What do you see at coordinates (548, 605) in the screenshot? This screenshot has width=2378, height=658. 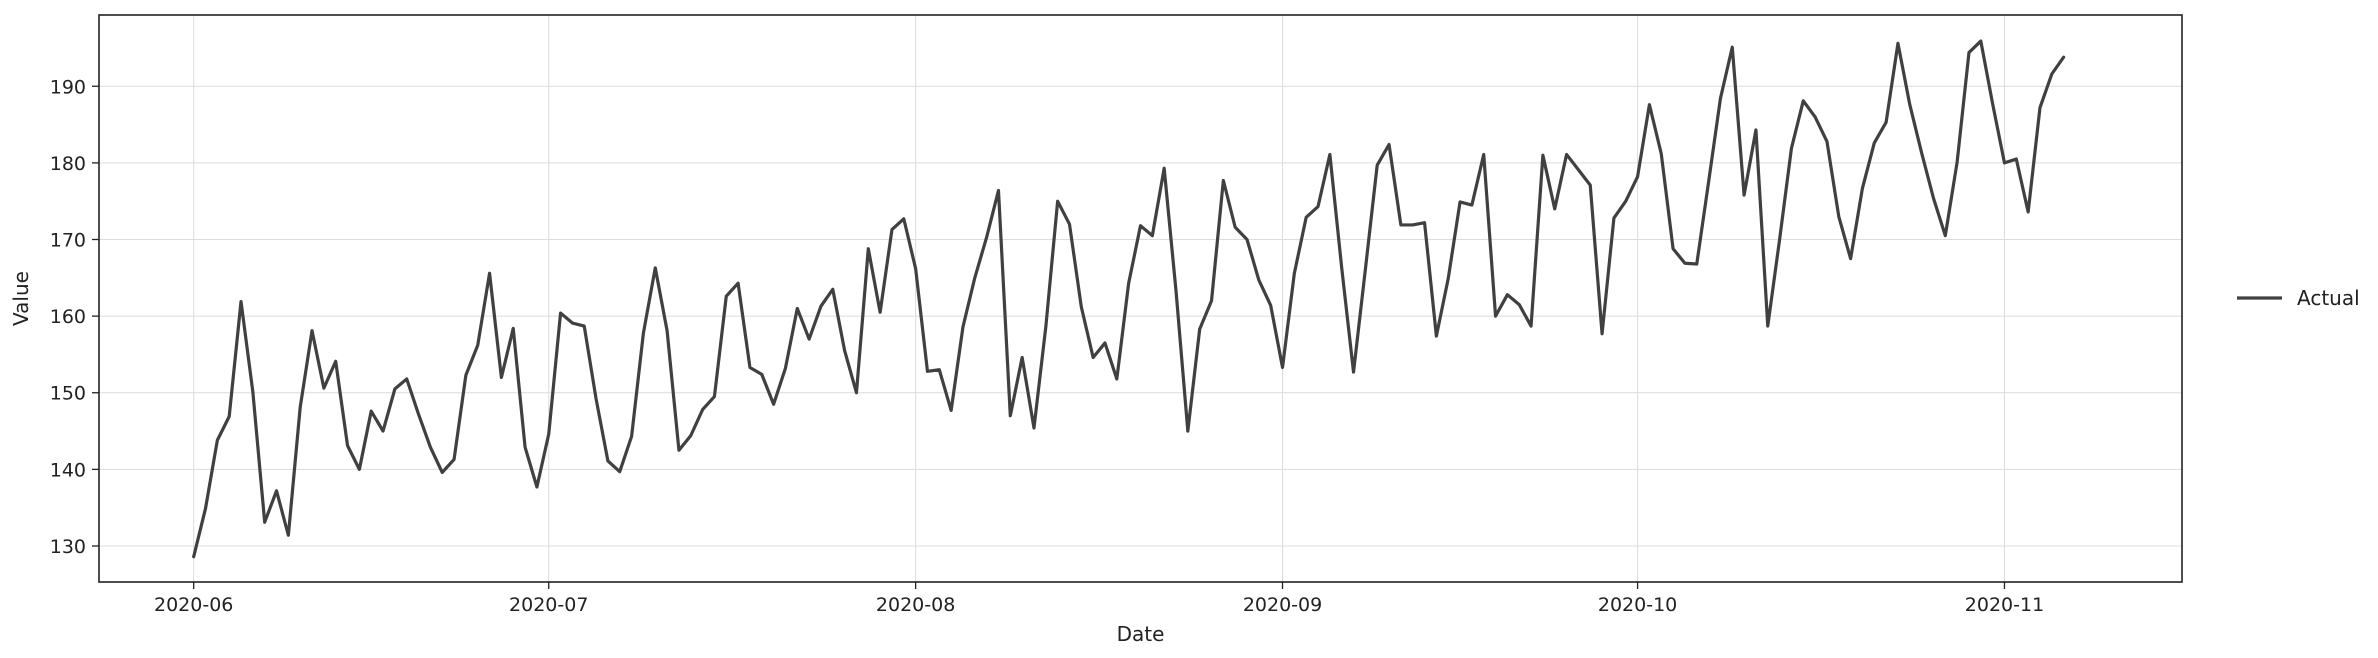 I see `x-tick-label: 2020-07` at bounding box center [548, 605].